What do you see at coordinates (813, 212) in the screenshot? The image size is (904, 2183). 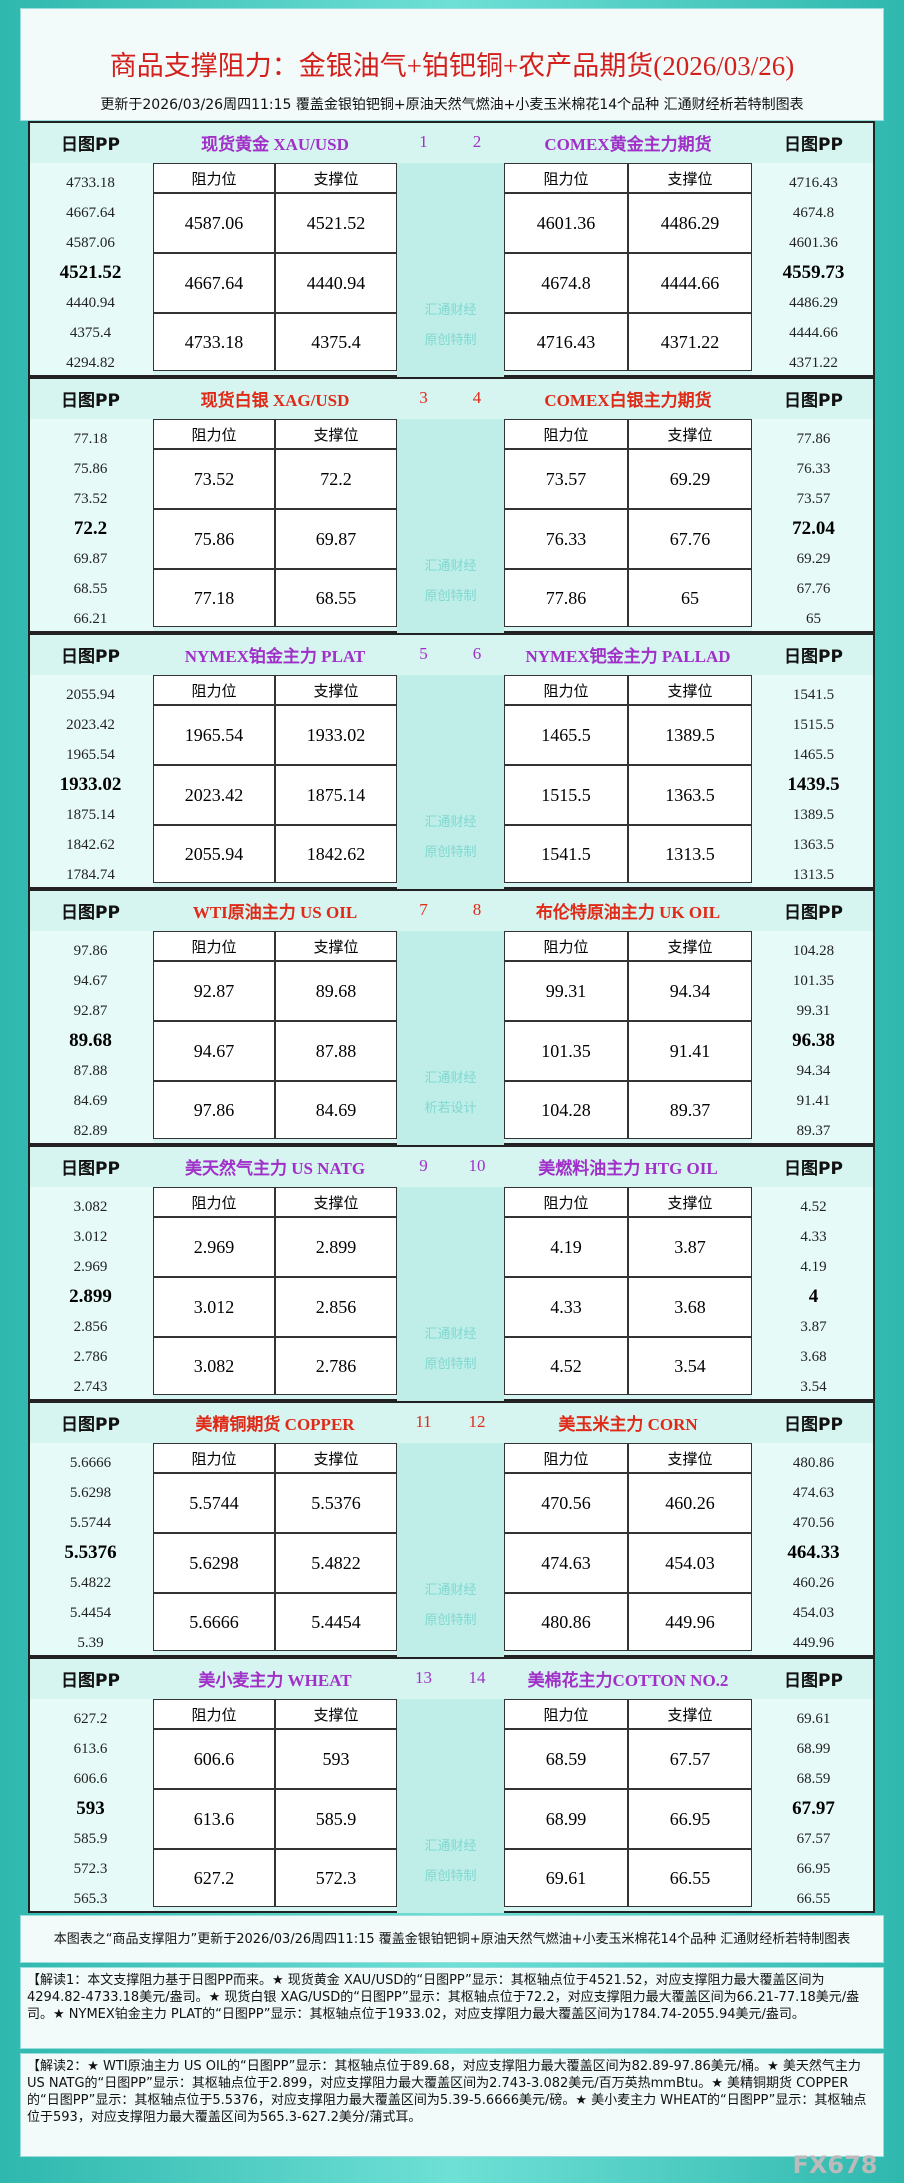 I see `pp-value: 4674.8` at bounding box center [813, 212].